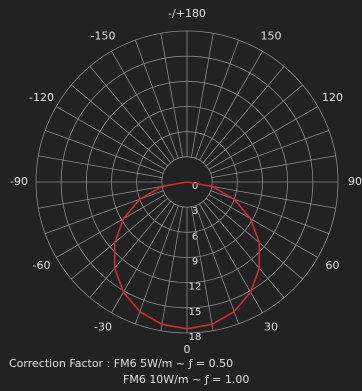  Describe the element at coordinates (271, 326) in the screenshot. I see `theta-tick-label: 30` at that location.